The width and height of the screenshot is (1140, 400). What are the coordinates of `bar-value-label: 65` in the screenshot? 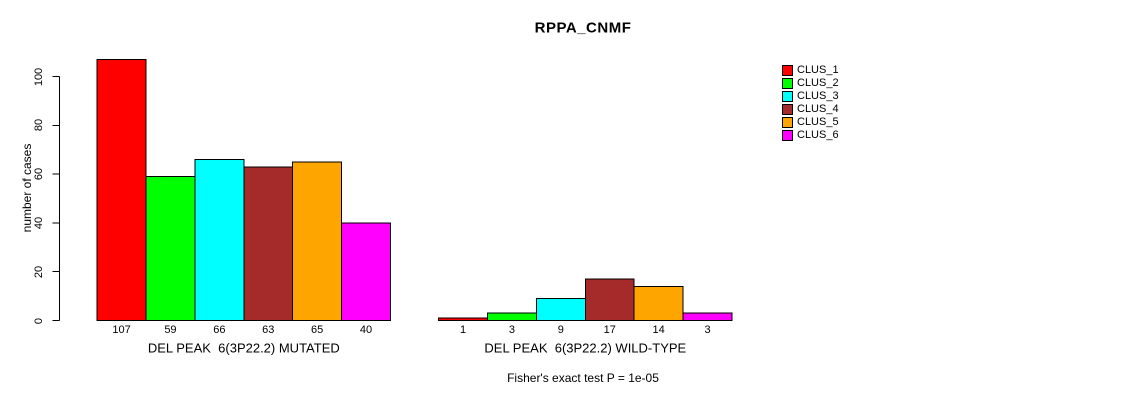 It's located at (317, 330).